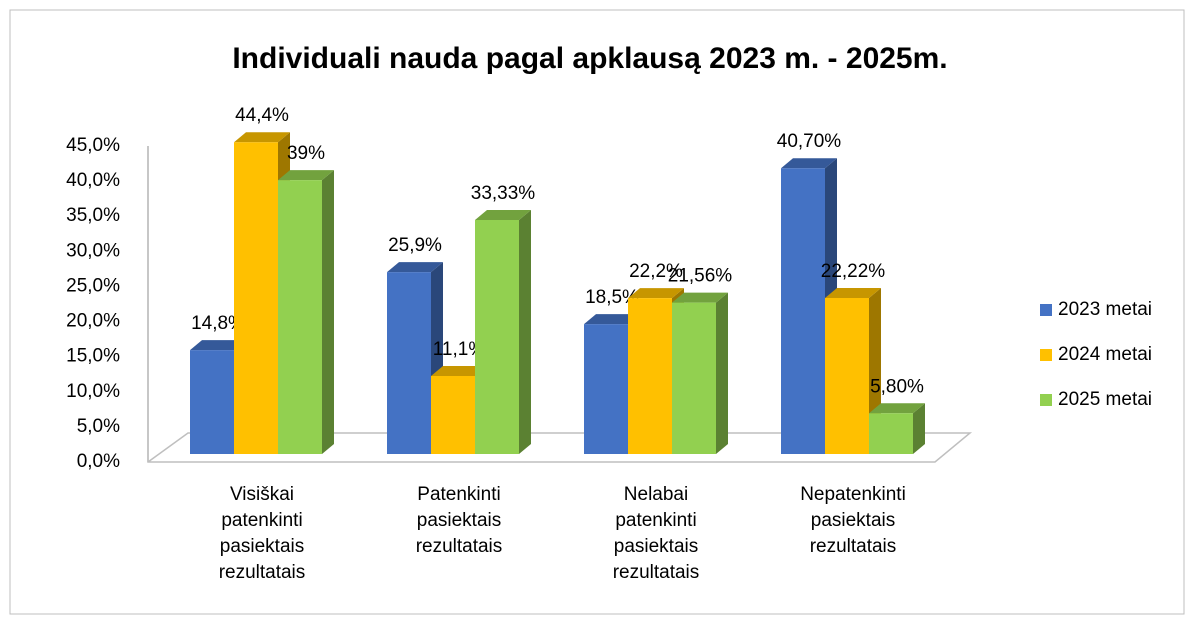 The height and width of the screenshot is (625, 1195). Describe the element at coordinates (218, 323) in the screenshot. I see `data-label: 14,8%` at that location.